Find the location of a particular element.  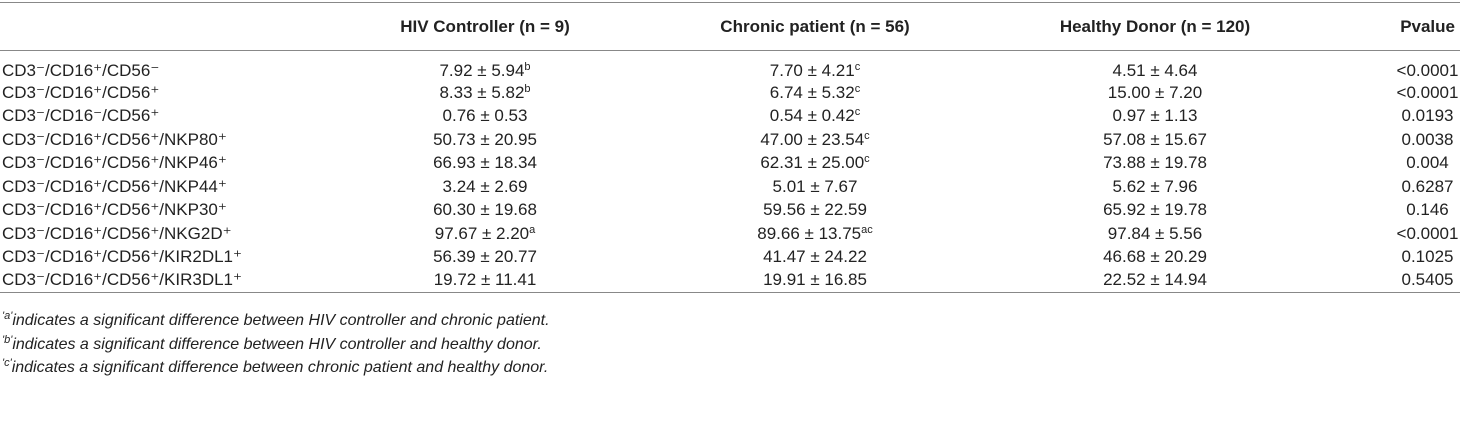

cell: 19.91 ± 16.85 is located at coordinates (815, 281).